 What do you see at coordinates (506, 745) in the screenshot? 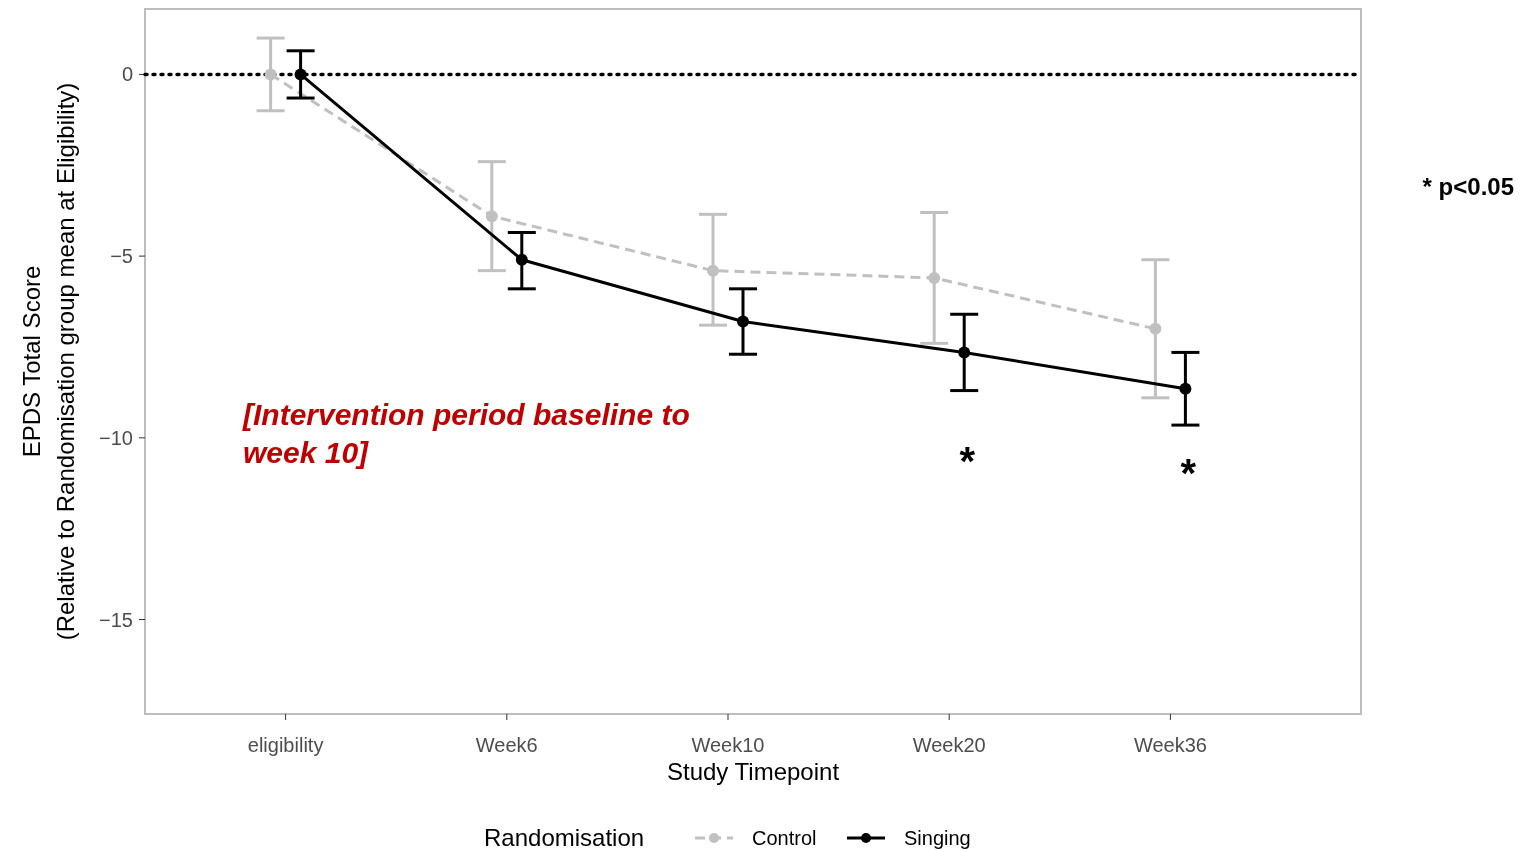
I see `x-tick-label: Week6` at bounding box center [506, 745].